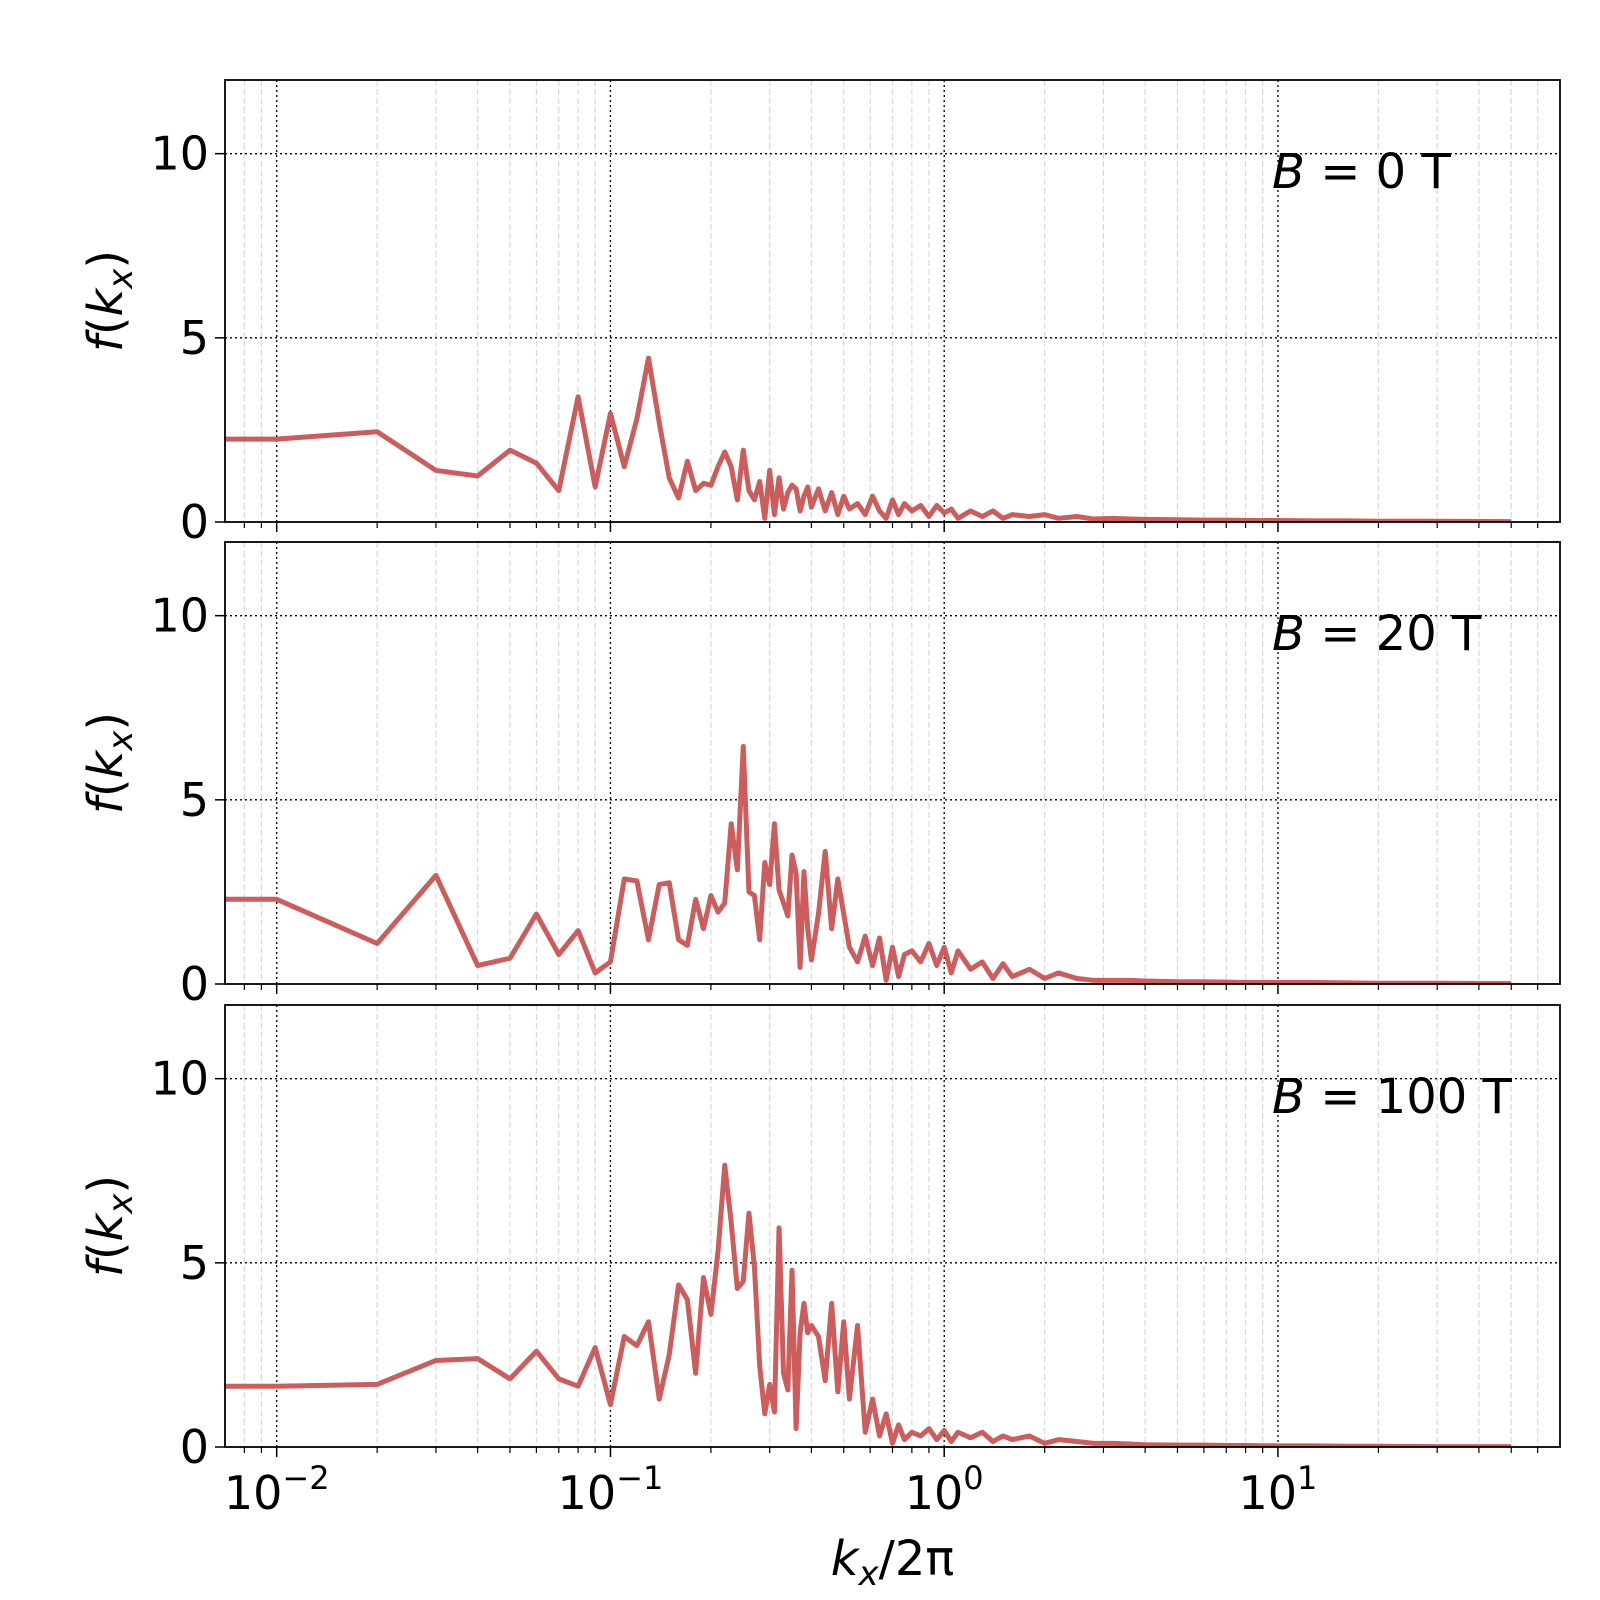  I want to click on shared-x-axis: 10⁻² 10⁻¹ 10⁰ 10¹ kx/2π, so click(771, 1526).